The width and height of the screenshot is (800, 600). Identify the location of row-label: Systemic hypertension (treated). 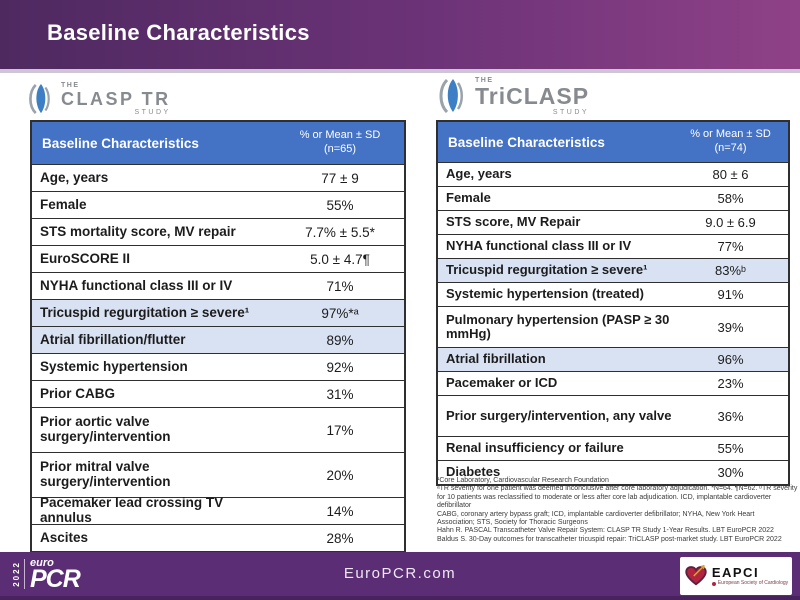
(545, 294).